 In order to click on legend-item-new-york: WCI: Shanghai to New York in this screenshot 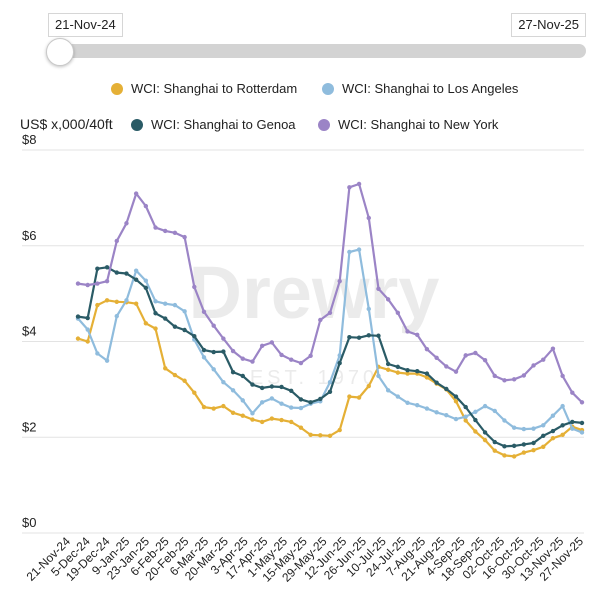, I will do `click(408, 124)`.